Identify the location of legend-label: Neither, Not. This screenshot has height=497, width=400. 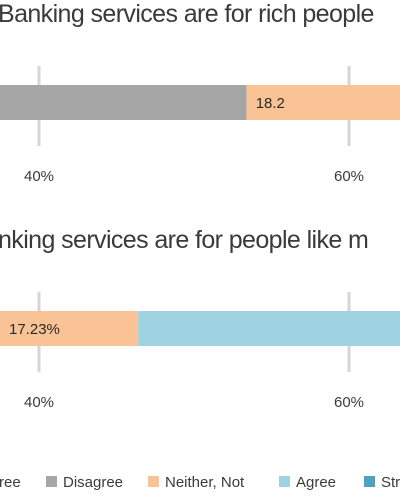
(205, 482).